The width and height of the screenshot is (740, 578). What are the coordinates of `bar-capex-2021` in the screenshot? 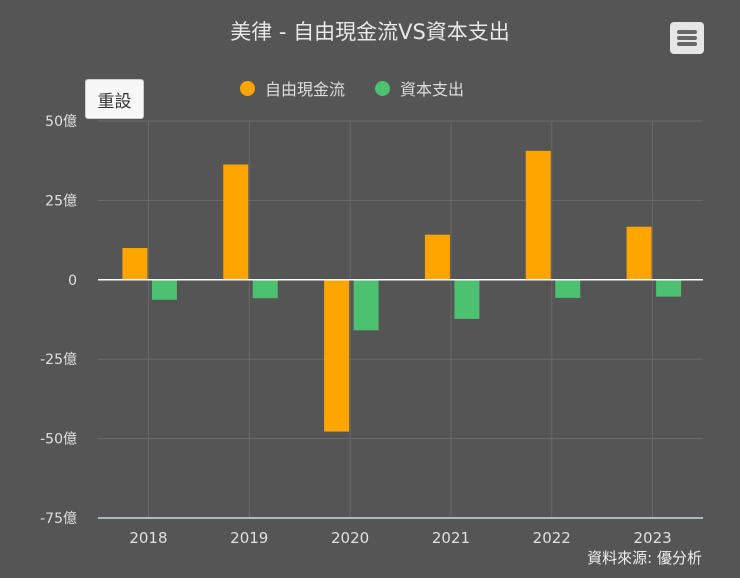 It's located at (467, 299).